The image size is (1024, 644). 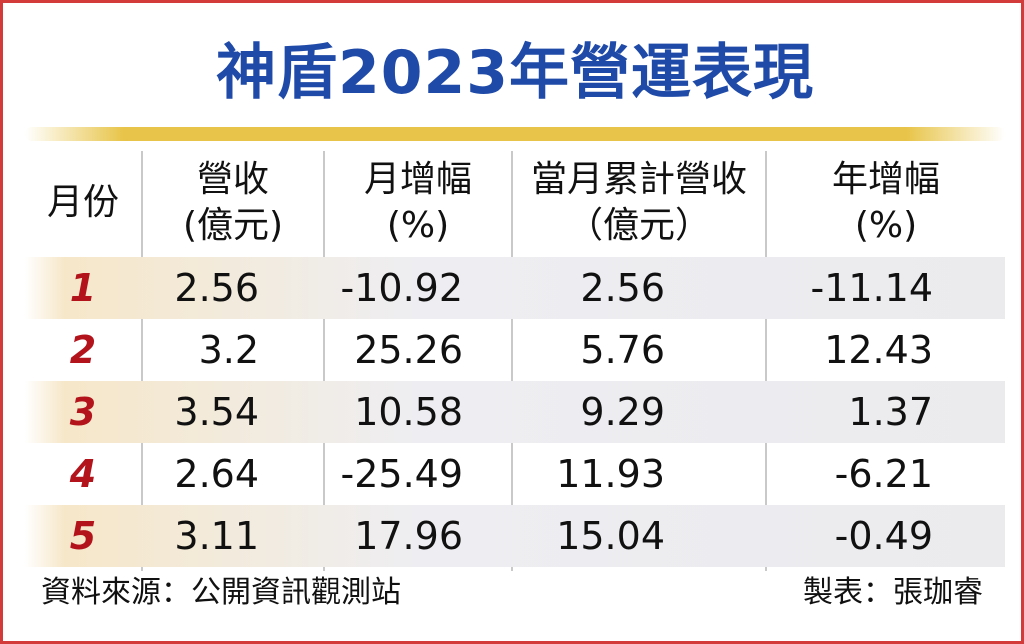 I want to click on table-row: 3 3.54 10.58 9.29 1.37, so click(x=515, y=412).